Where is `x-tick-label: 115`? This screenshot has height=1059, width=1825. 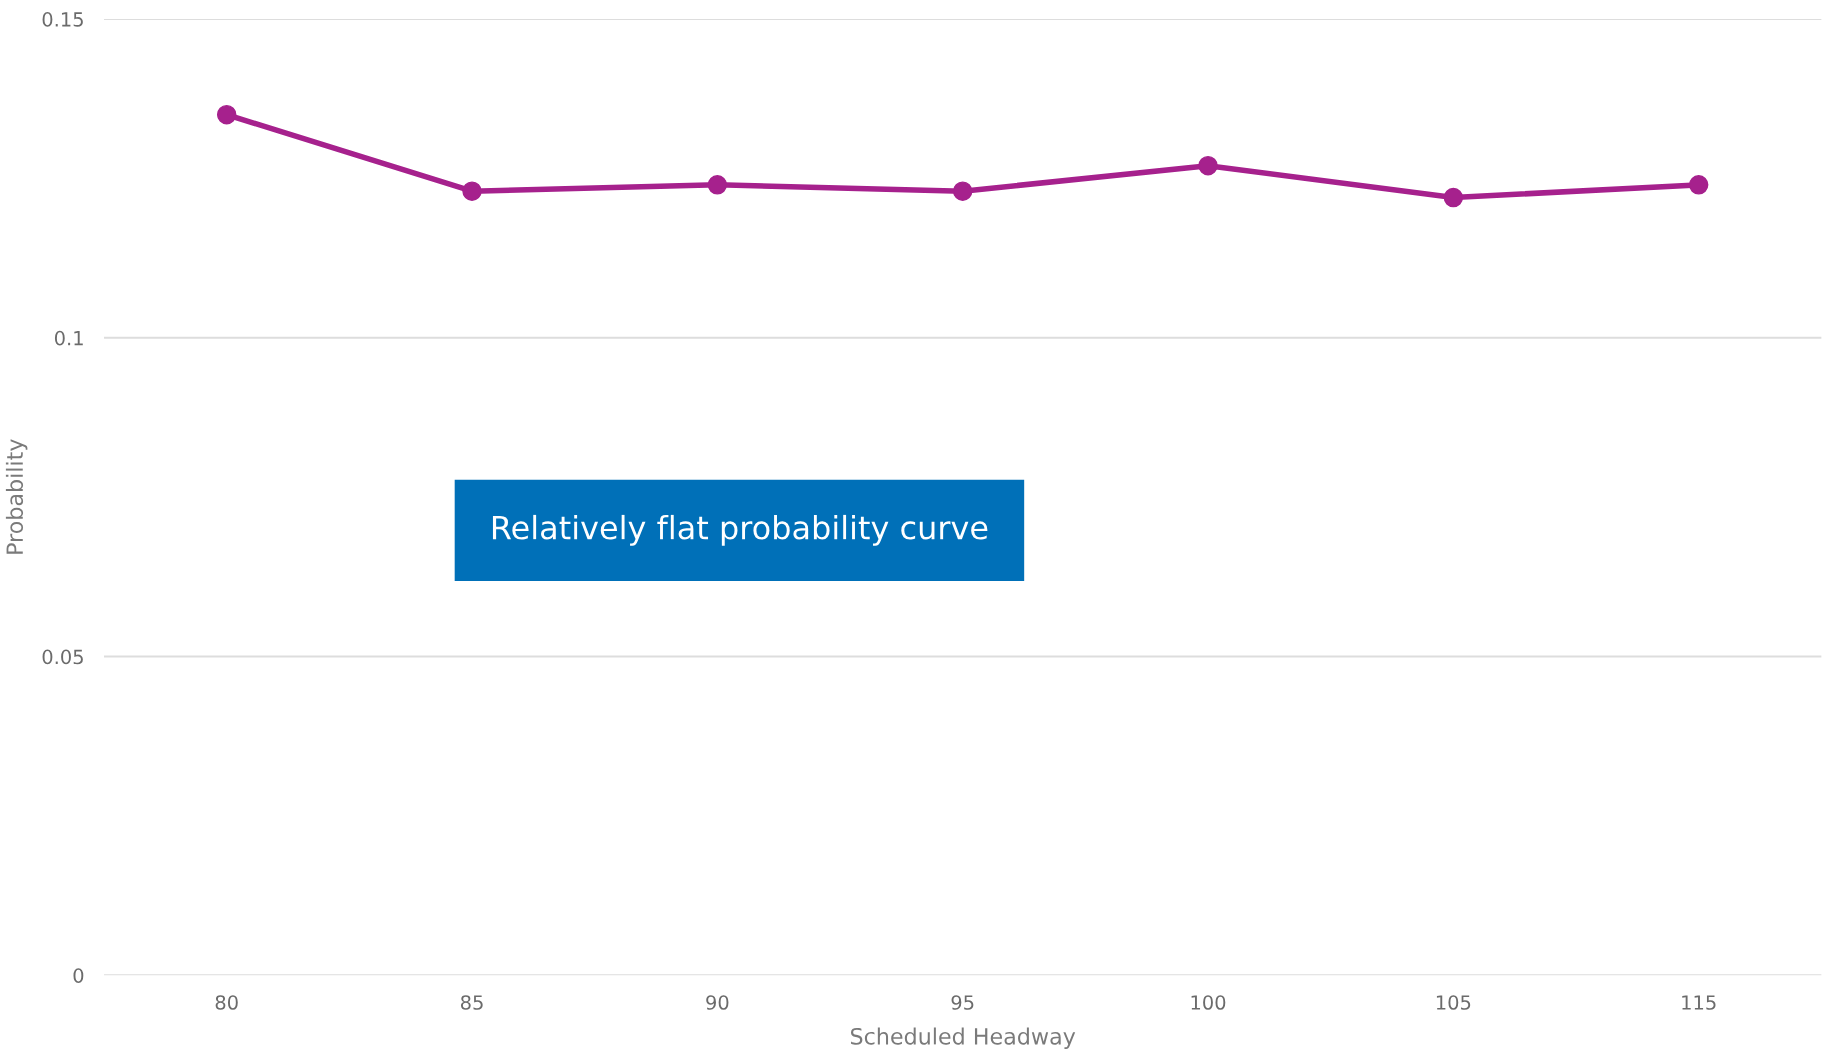 x-tick-label: 115 is located at coordinates (1699, 1002).